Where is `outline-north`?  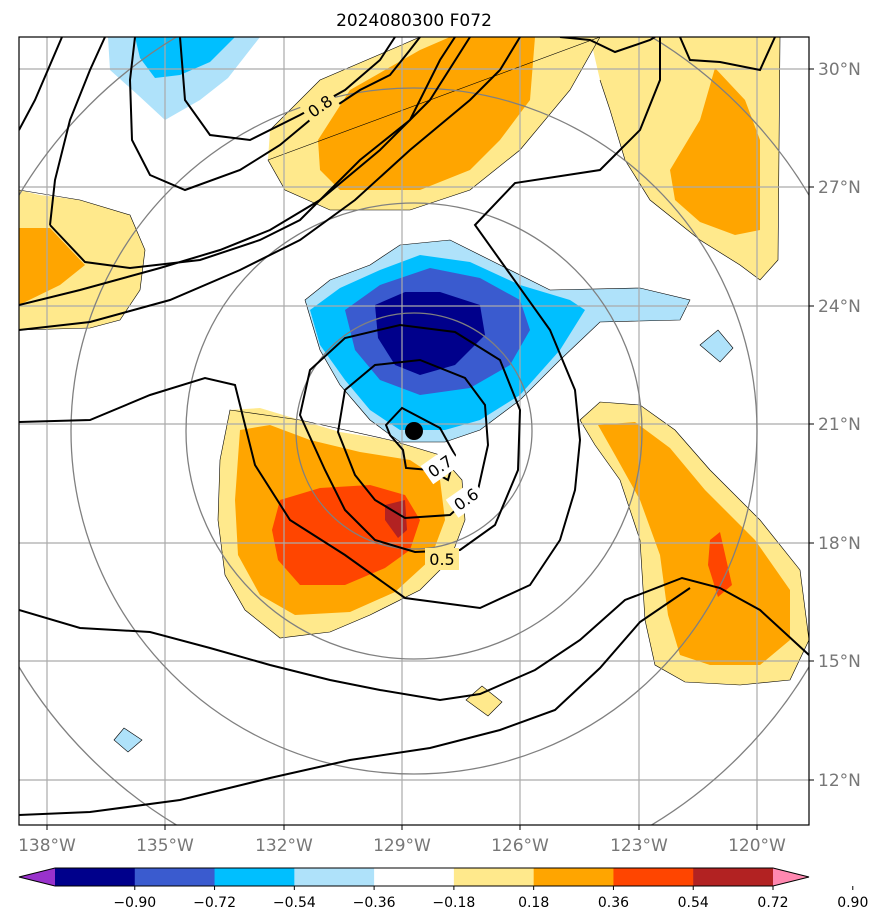 outline-north is located at coordinates (434, 124).